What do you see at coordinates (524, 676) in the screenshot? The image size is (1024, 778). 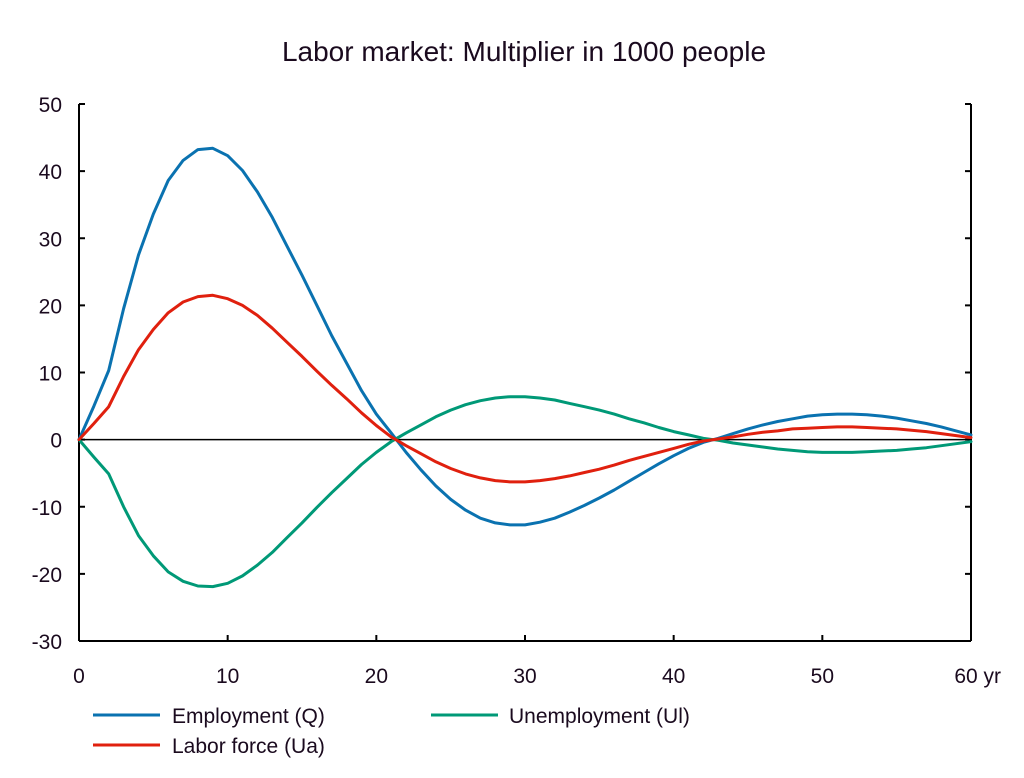 I see `x-tick-label: 30` at bounding box center [524, 676].